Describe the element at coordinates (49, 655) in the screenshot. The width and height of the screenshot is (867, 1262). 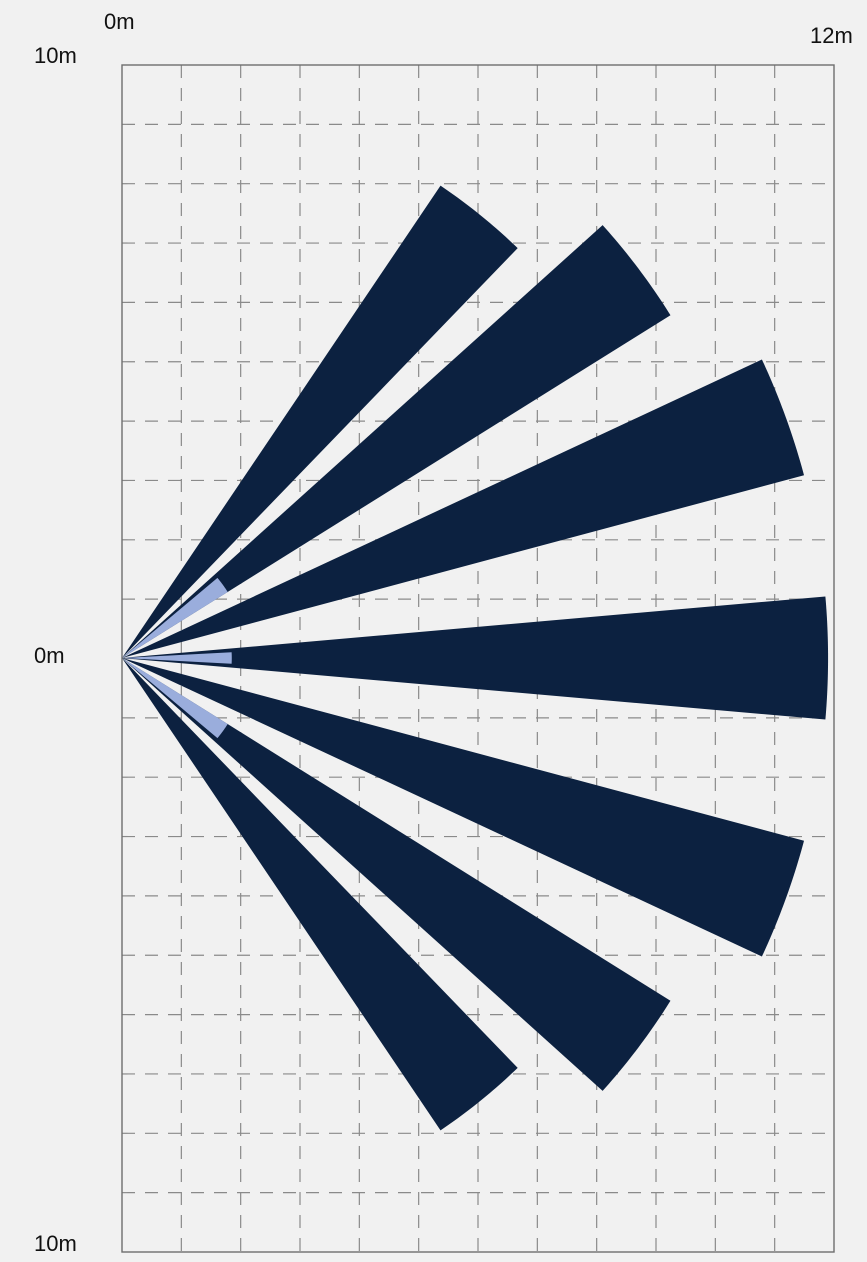
I see `y-axis-middle-label: 0m` at that location.